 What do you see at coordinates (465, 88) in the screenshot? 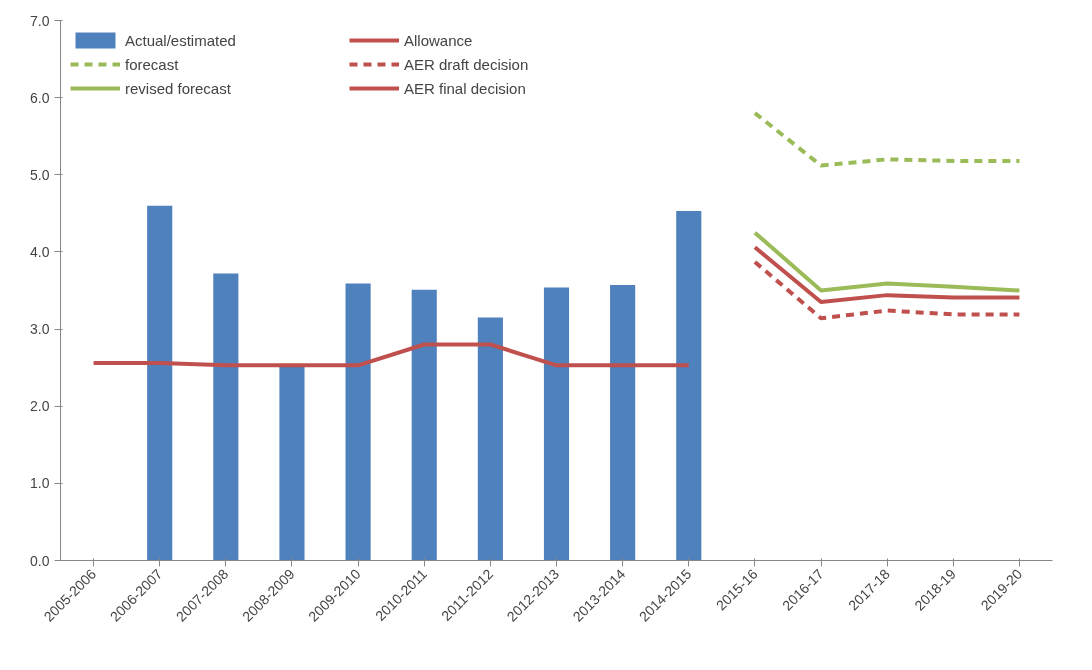
I see `legend-label: AER final decision` at bounding box center [465, 88].